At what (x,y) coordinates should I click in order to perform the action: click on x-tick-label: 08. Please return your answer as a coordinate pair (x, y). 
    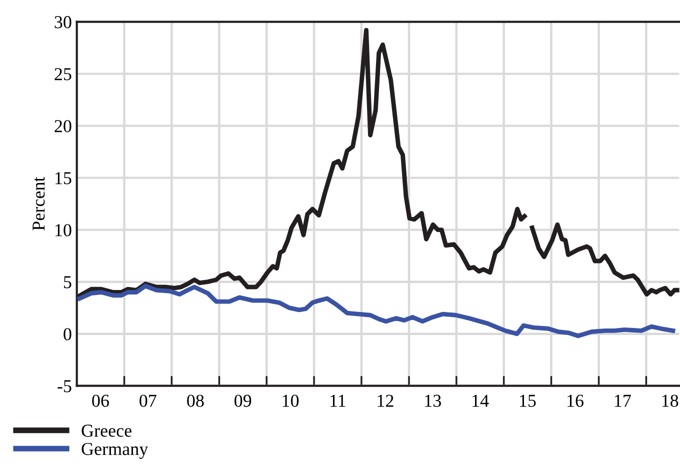
    Looking at the image, I should click on (195, 400).